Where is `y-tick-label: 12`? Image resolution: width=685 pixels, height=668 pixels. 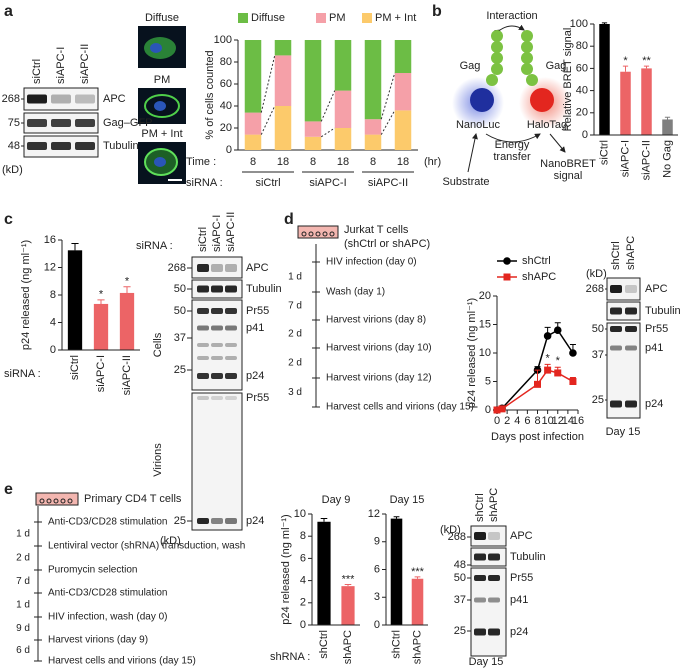 y-tick-label: 12 is located at coordinates (50, 267).